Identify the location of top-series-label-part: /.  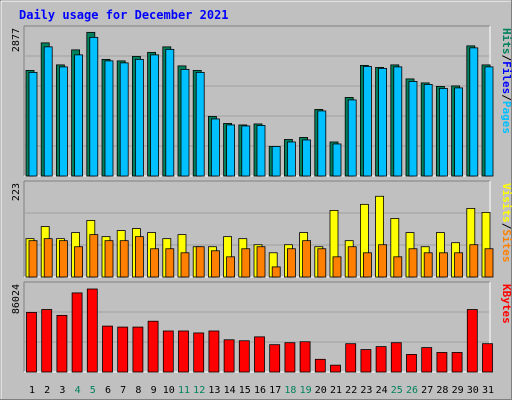
(506, 97).